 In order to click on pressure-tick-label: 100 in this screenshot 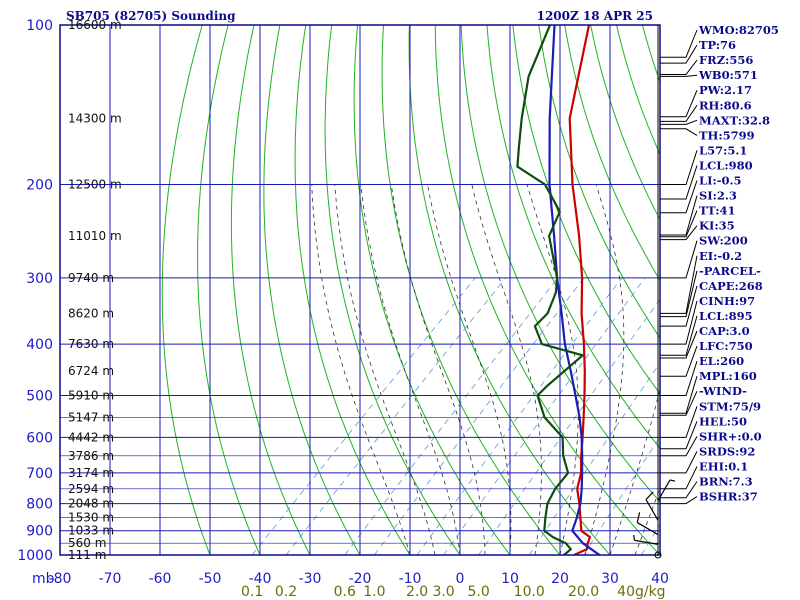, I will do `click(39, 26)`.